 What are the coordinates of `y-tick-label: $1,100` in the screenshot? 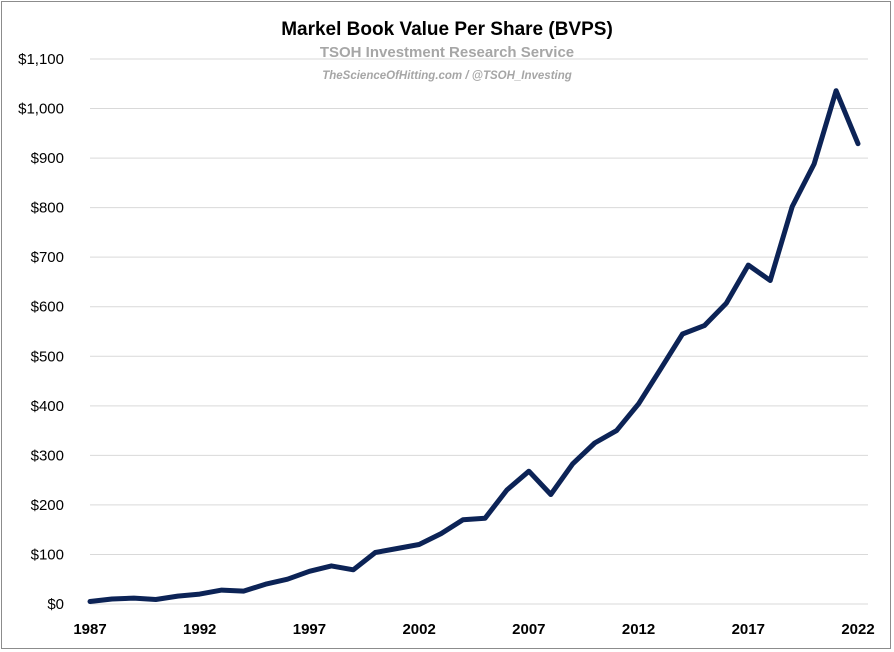 It's located at (41, 59).